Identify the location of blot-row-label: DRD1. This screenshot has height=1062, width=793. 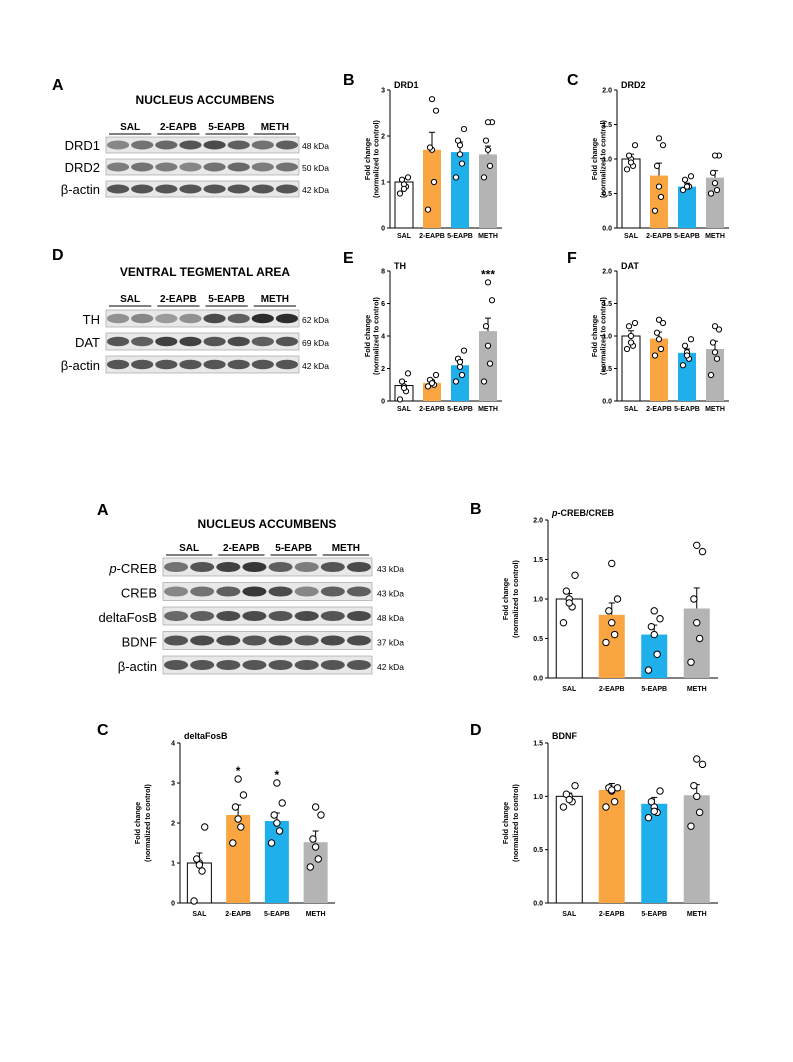
(82, 145).